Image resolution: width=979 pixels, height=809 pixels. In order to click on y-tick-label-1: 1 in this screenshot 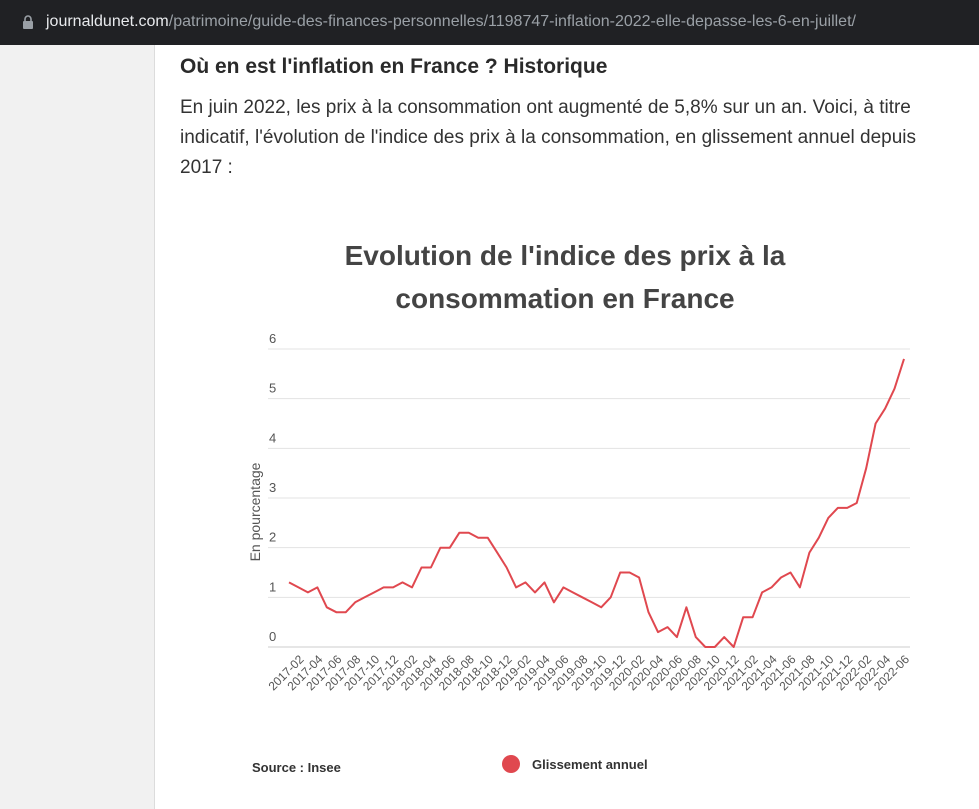, I will do `click(272, 586)`.